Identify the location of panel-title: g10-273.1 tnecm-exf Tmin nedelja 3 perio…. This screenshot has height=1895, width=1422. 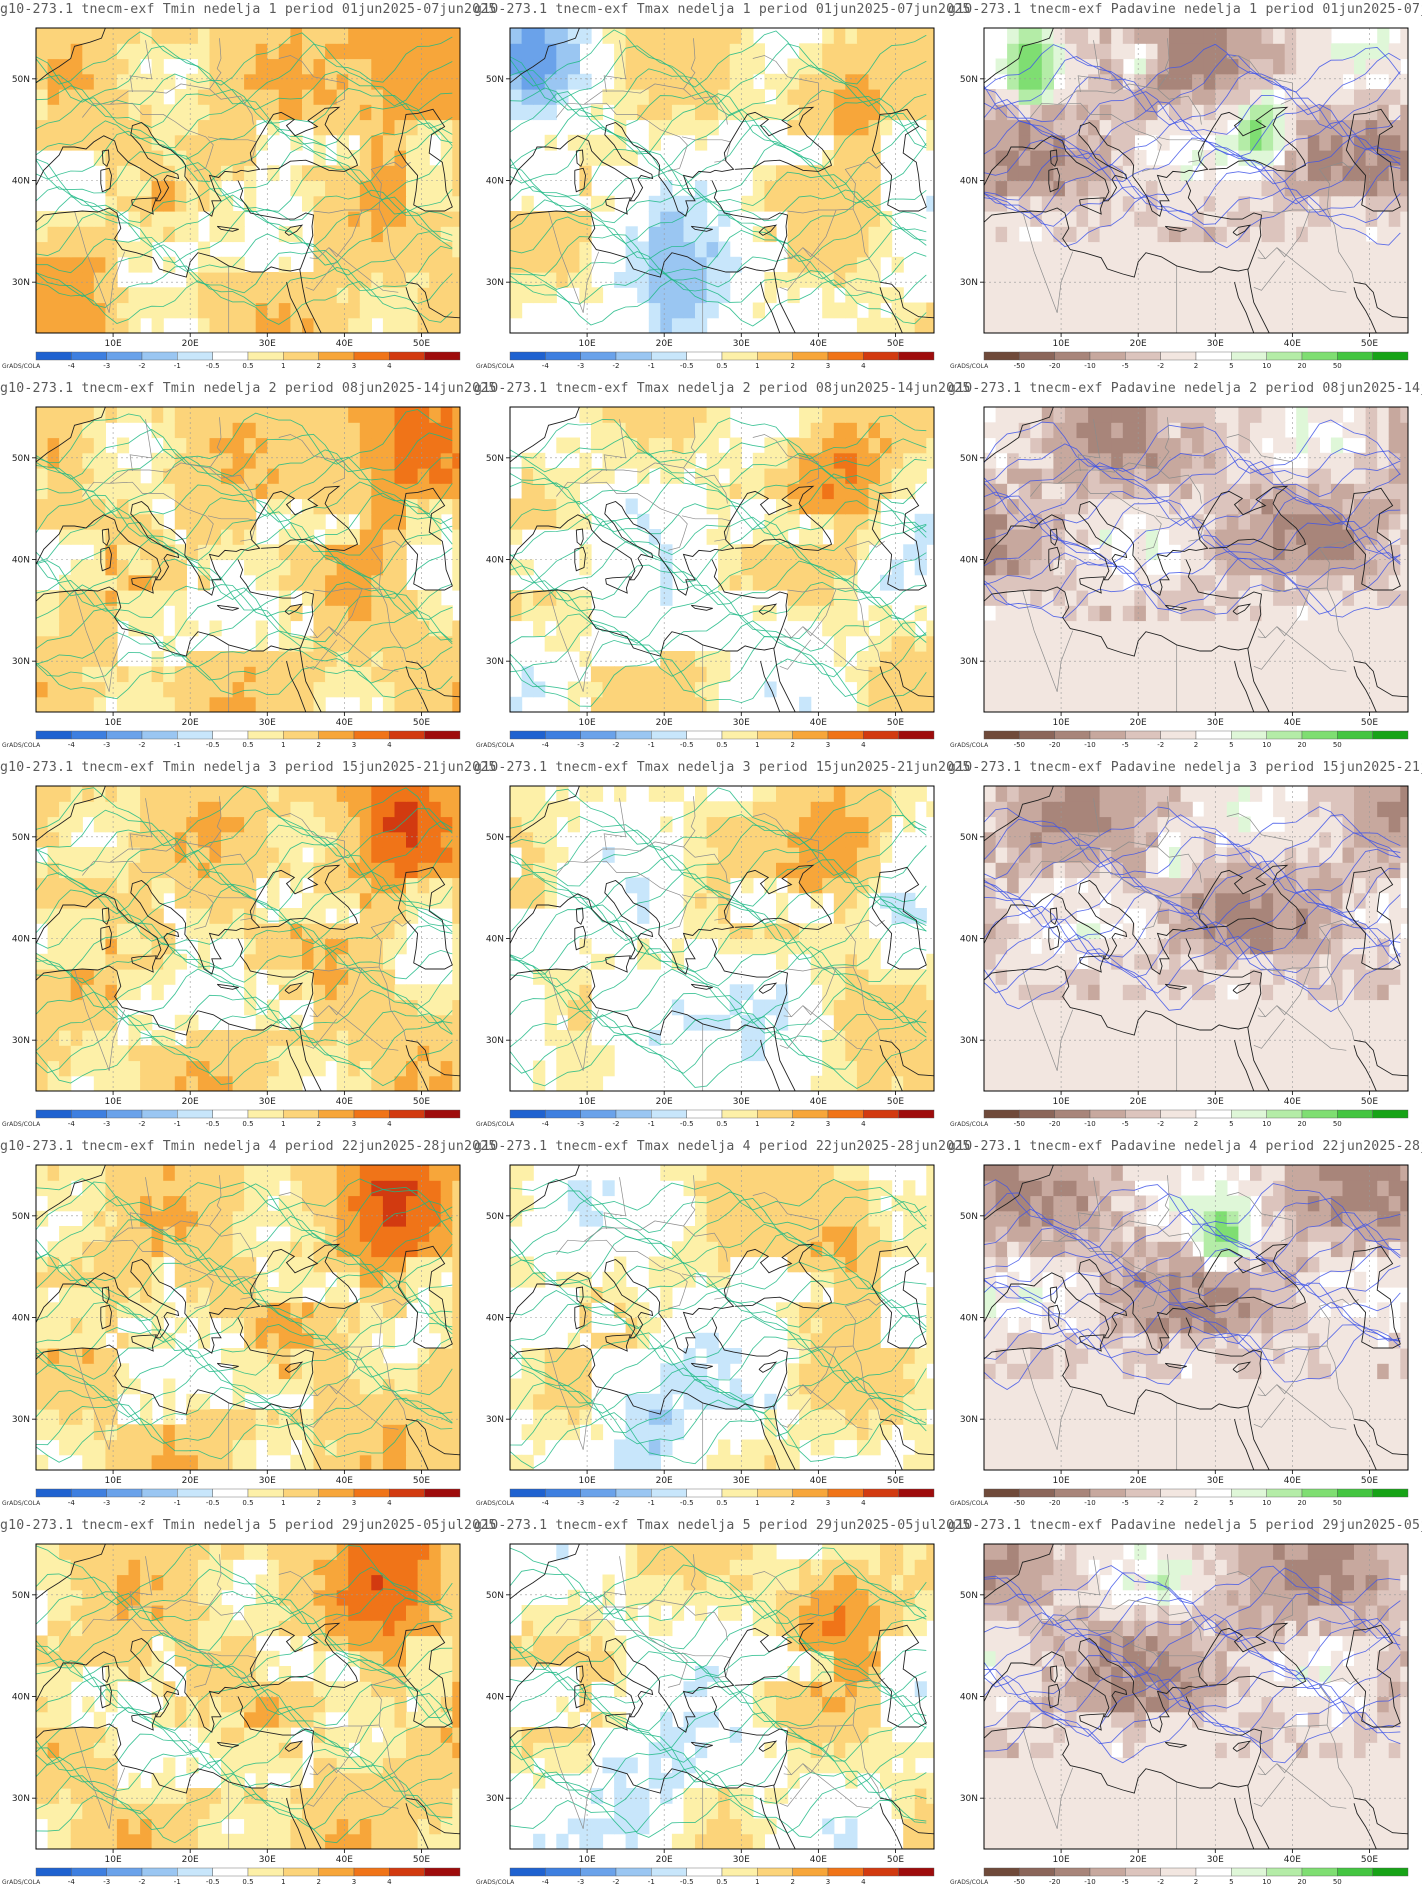
(248, 767).